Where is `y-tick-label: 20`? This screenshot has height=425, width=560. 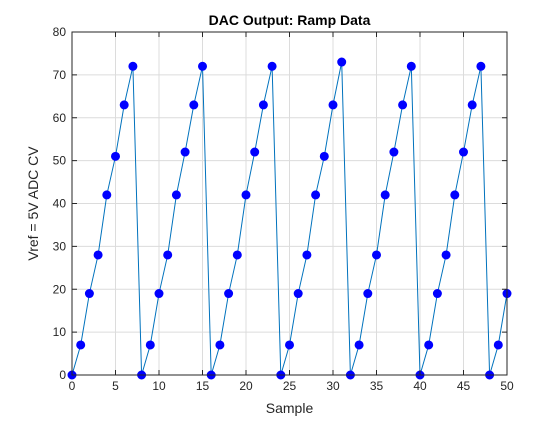
y-tick-label: 20 is located at coordinates (60, 289).